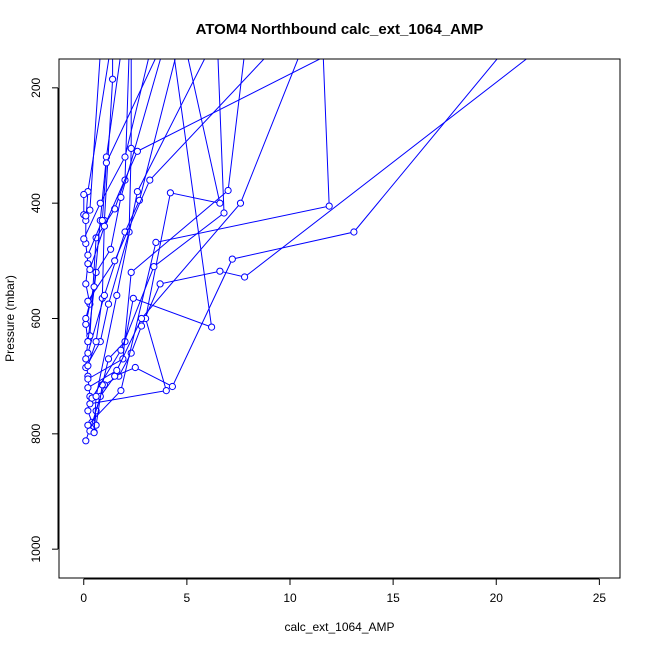 The height and width of the screenshot is (650, 650). I want to click on y-axis: 200 400 600 800 1000, so click(44, 320).